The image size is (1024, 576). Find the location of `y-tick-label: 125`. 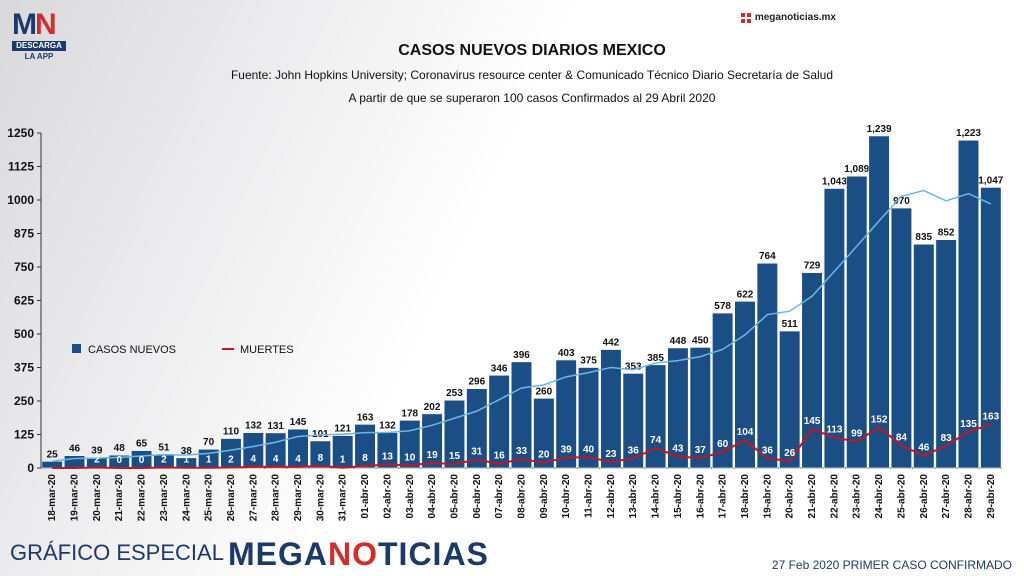

y-tick-label: 125 is located at coordinates (24, 435).